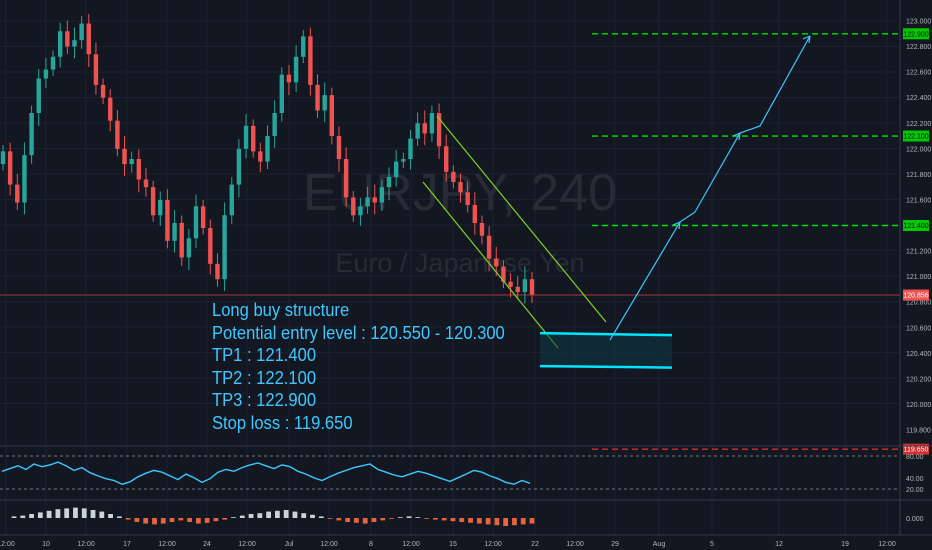  I want to click on oscillator-pane: 80.00 40.00 20.00, so click(462, 474).